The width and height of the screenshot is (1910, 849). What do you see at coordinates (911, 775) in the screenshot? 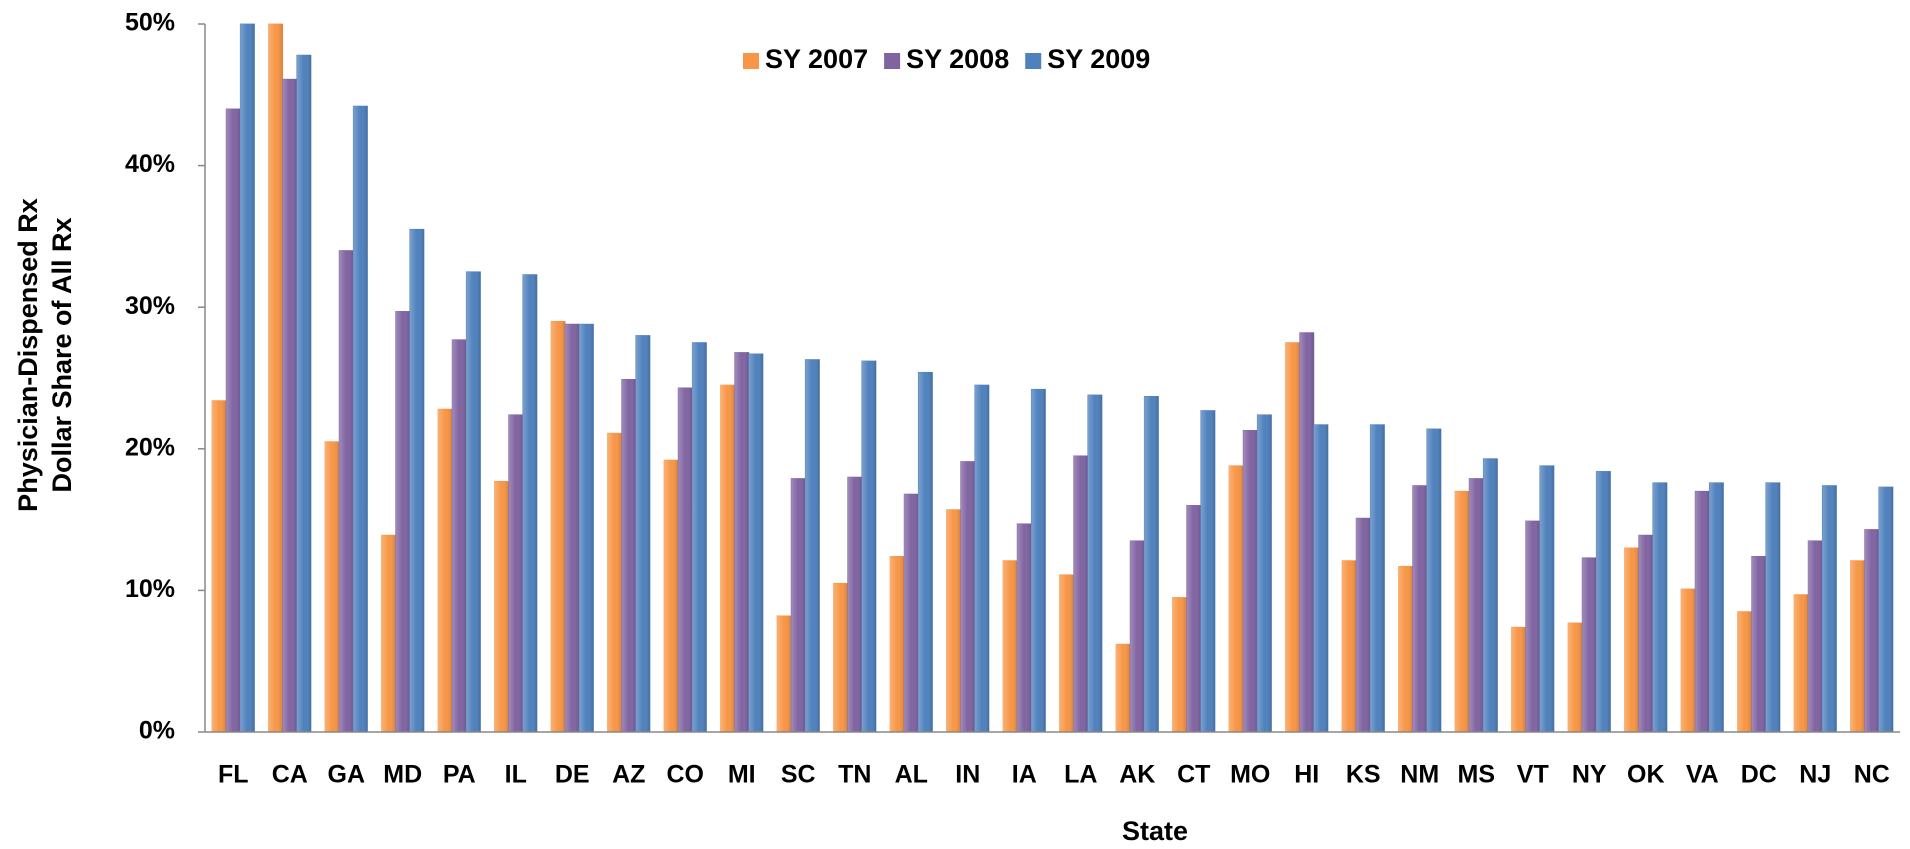
I see `x-tick-label: AL` at bounding box center [911, 775].